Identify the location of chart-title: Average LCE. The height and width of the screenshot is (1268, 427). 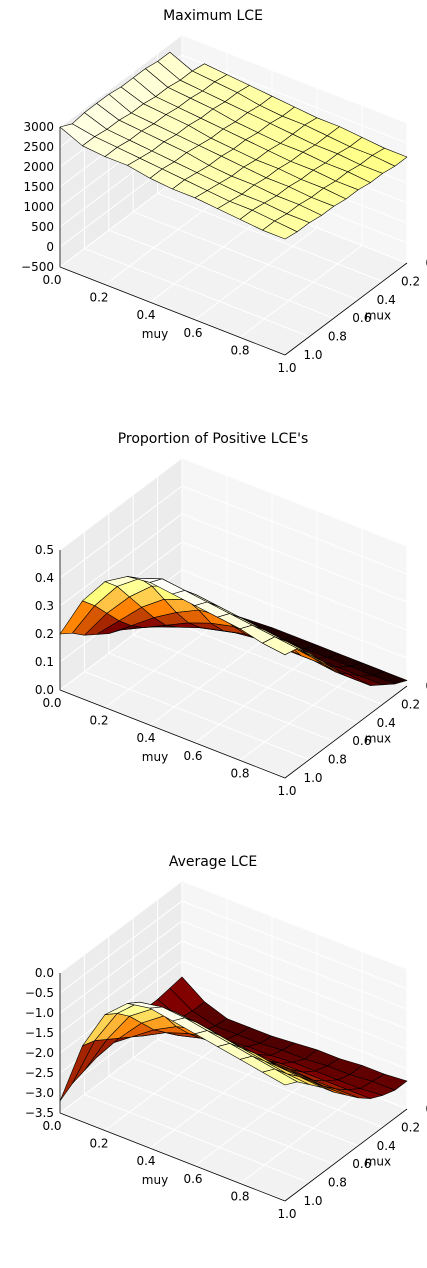
(213, 862).